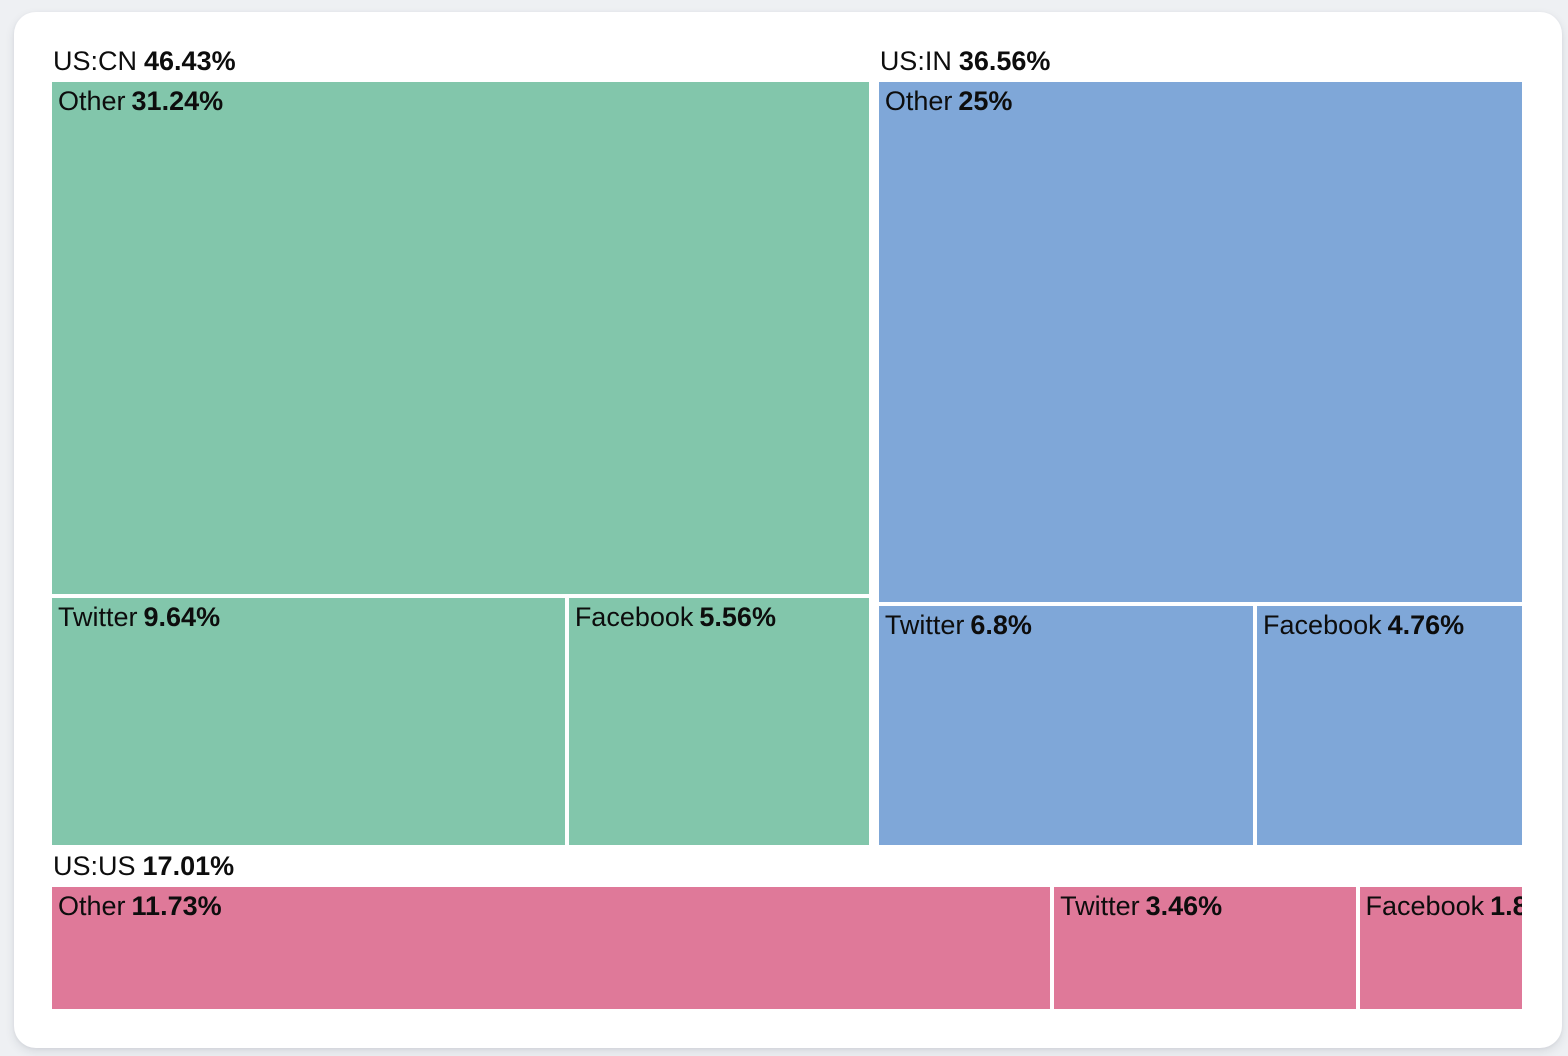 The height and width of the screenshot is (1056, 1568). I want to click on group-subrow-us-in: Twitter 6.8% Facebook 4.76%, so click(1200, 725).